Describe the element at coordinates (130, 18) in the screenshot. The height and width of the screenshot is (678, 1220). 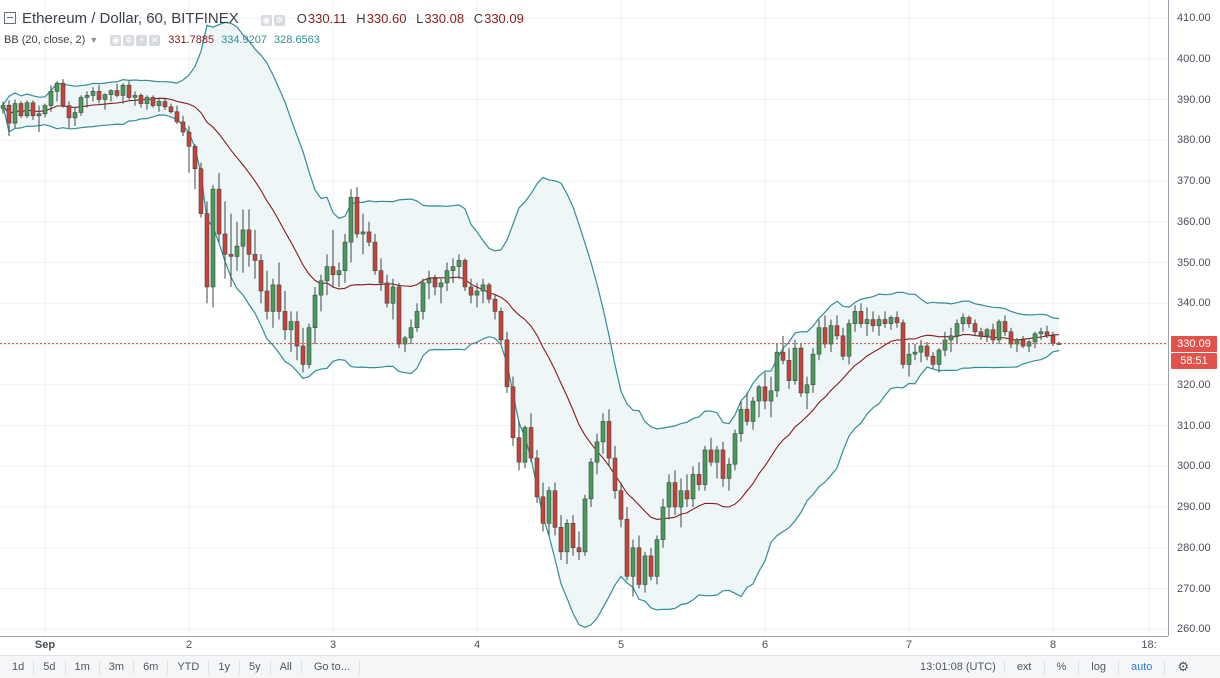
I see `symbol-title: Ethereum / Dollar, 60, BITFINEX` at that location.